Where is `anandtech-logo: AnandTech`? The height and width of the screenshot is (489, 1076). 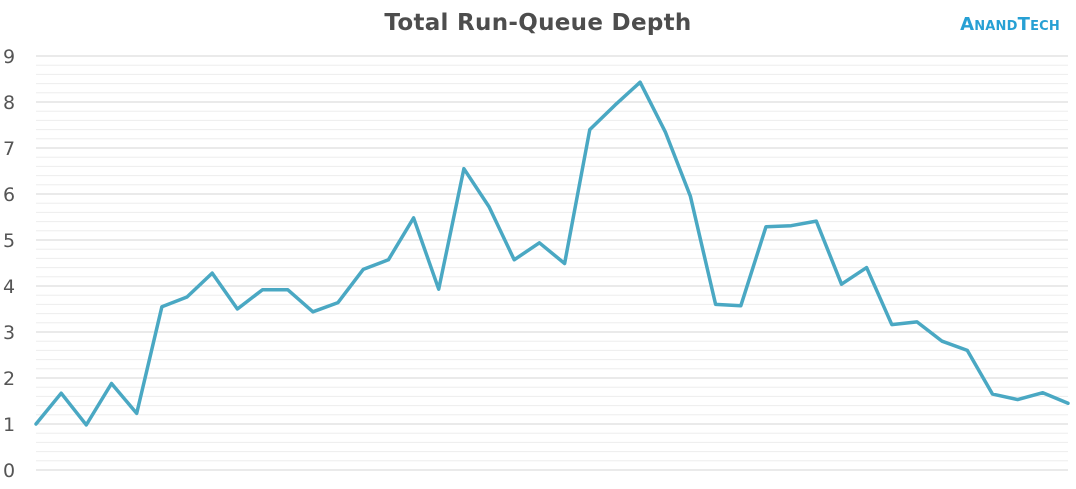
anandtech-logo: AnandTech is located at coordinates (1010, 24).